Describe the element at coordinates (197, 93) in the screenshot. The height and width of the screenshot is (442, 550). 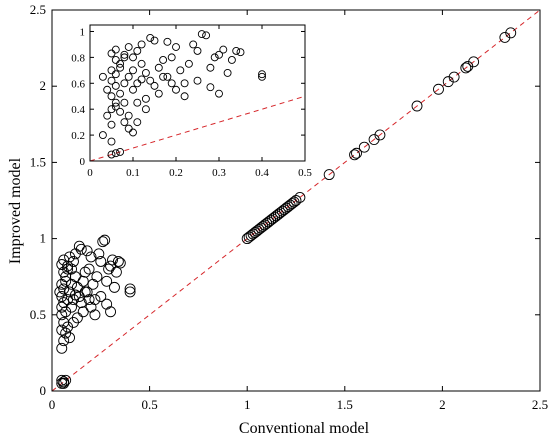
I see `inset-plot-frame` at that location.